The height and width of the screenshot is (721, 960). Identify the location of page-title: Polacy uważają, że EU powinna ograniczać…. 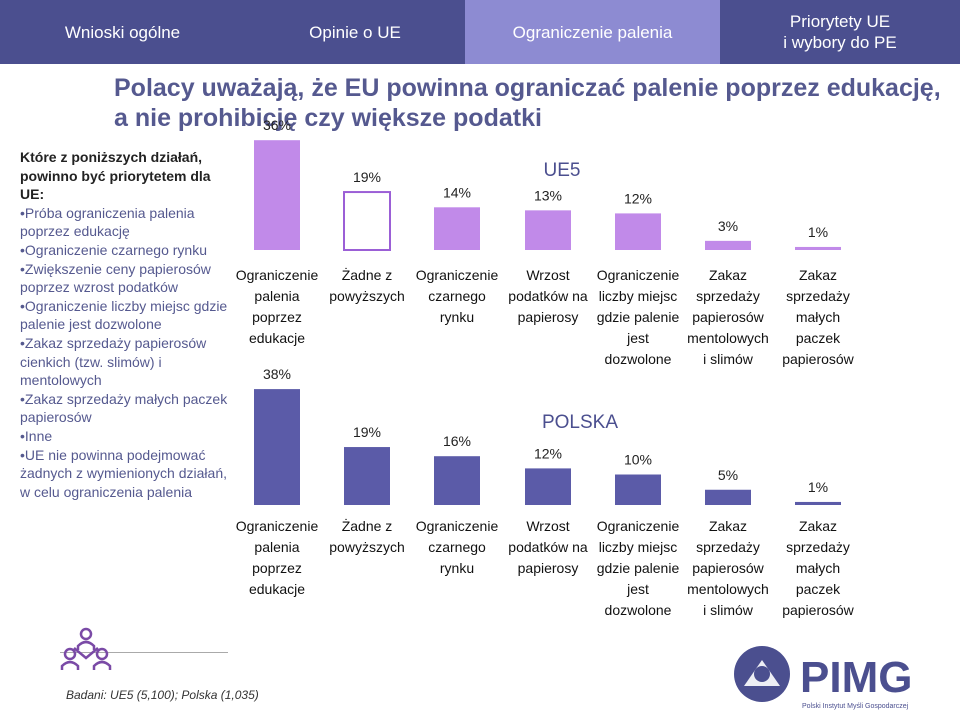
(534, 103).